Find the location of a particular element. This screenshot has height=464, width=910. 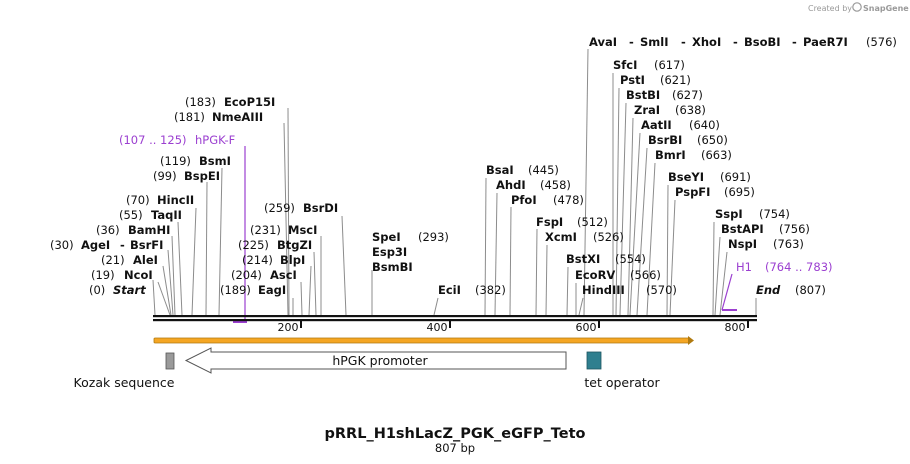

bspei-label: BspEI is located at coordinates (202, 176).